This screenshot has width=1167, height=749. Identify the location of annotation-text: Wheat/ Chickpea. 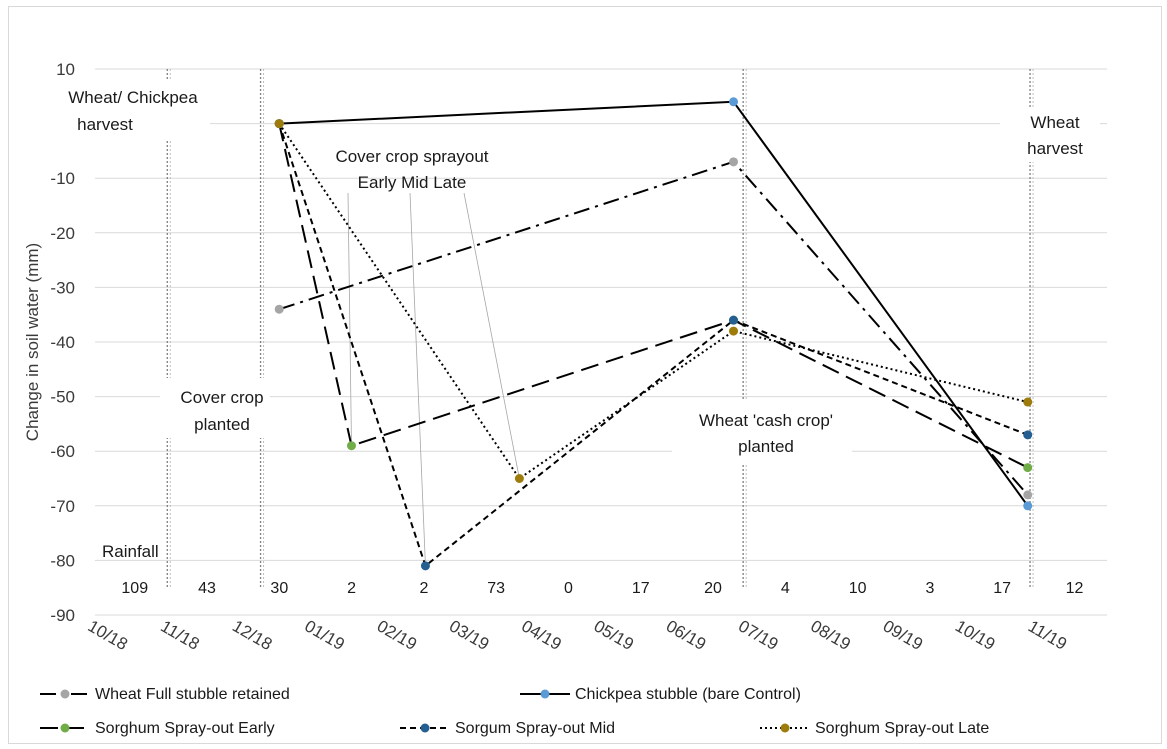
(133, 97).